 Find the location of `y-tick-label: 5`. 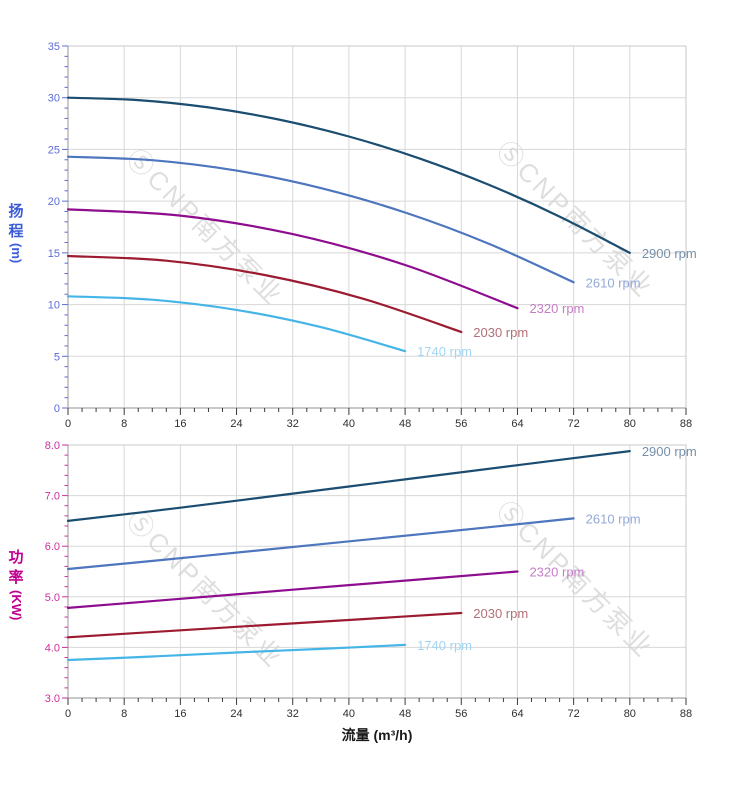

y-tick-label: 5 is located at coordinates (57, 357).